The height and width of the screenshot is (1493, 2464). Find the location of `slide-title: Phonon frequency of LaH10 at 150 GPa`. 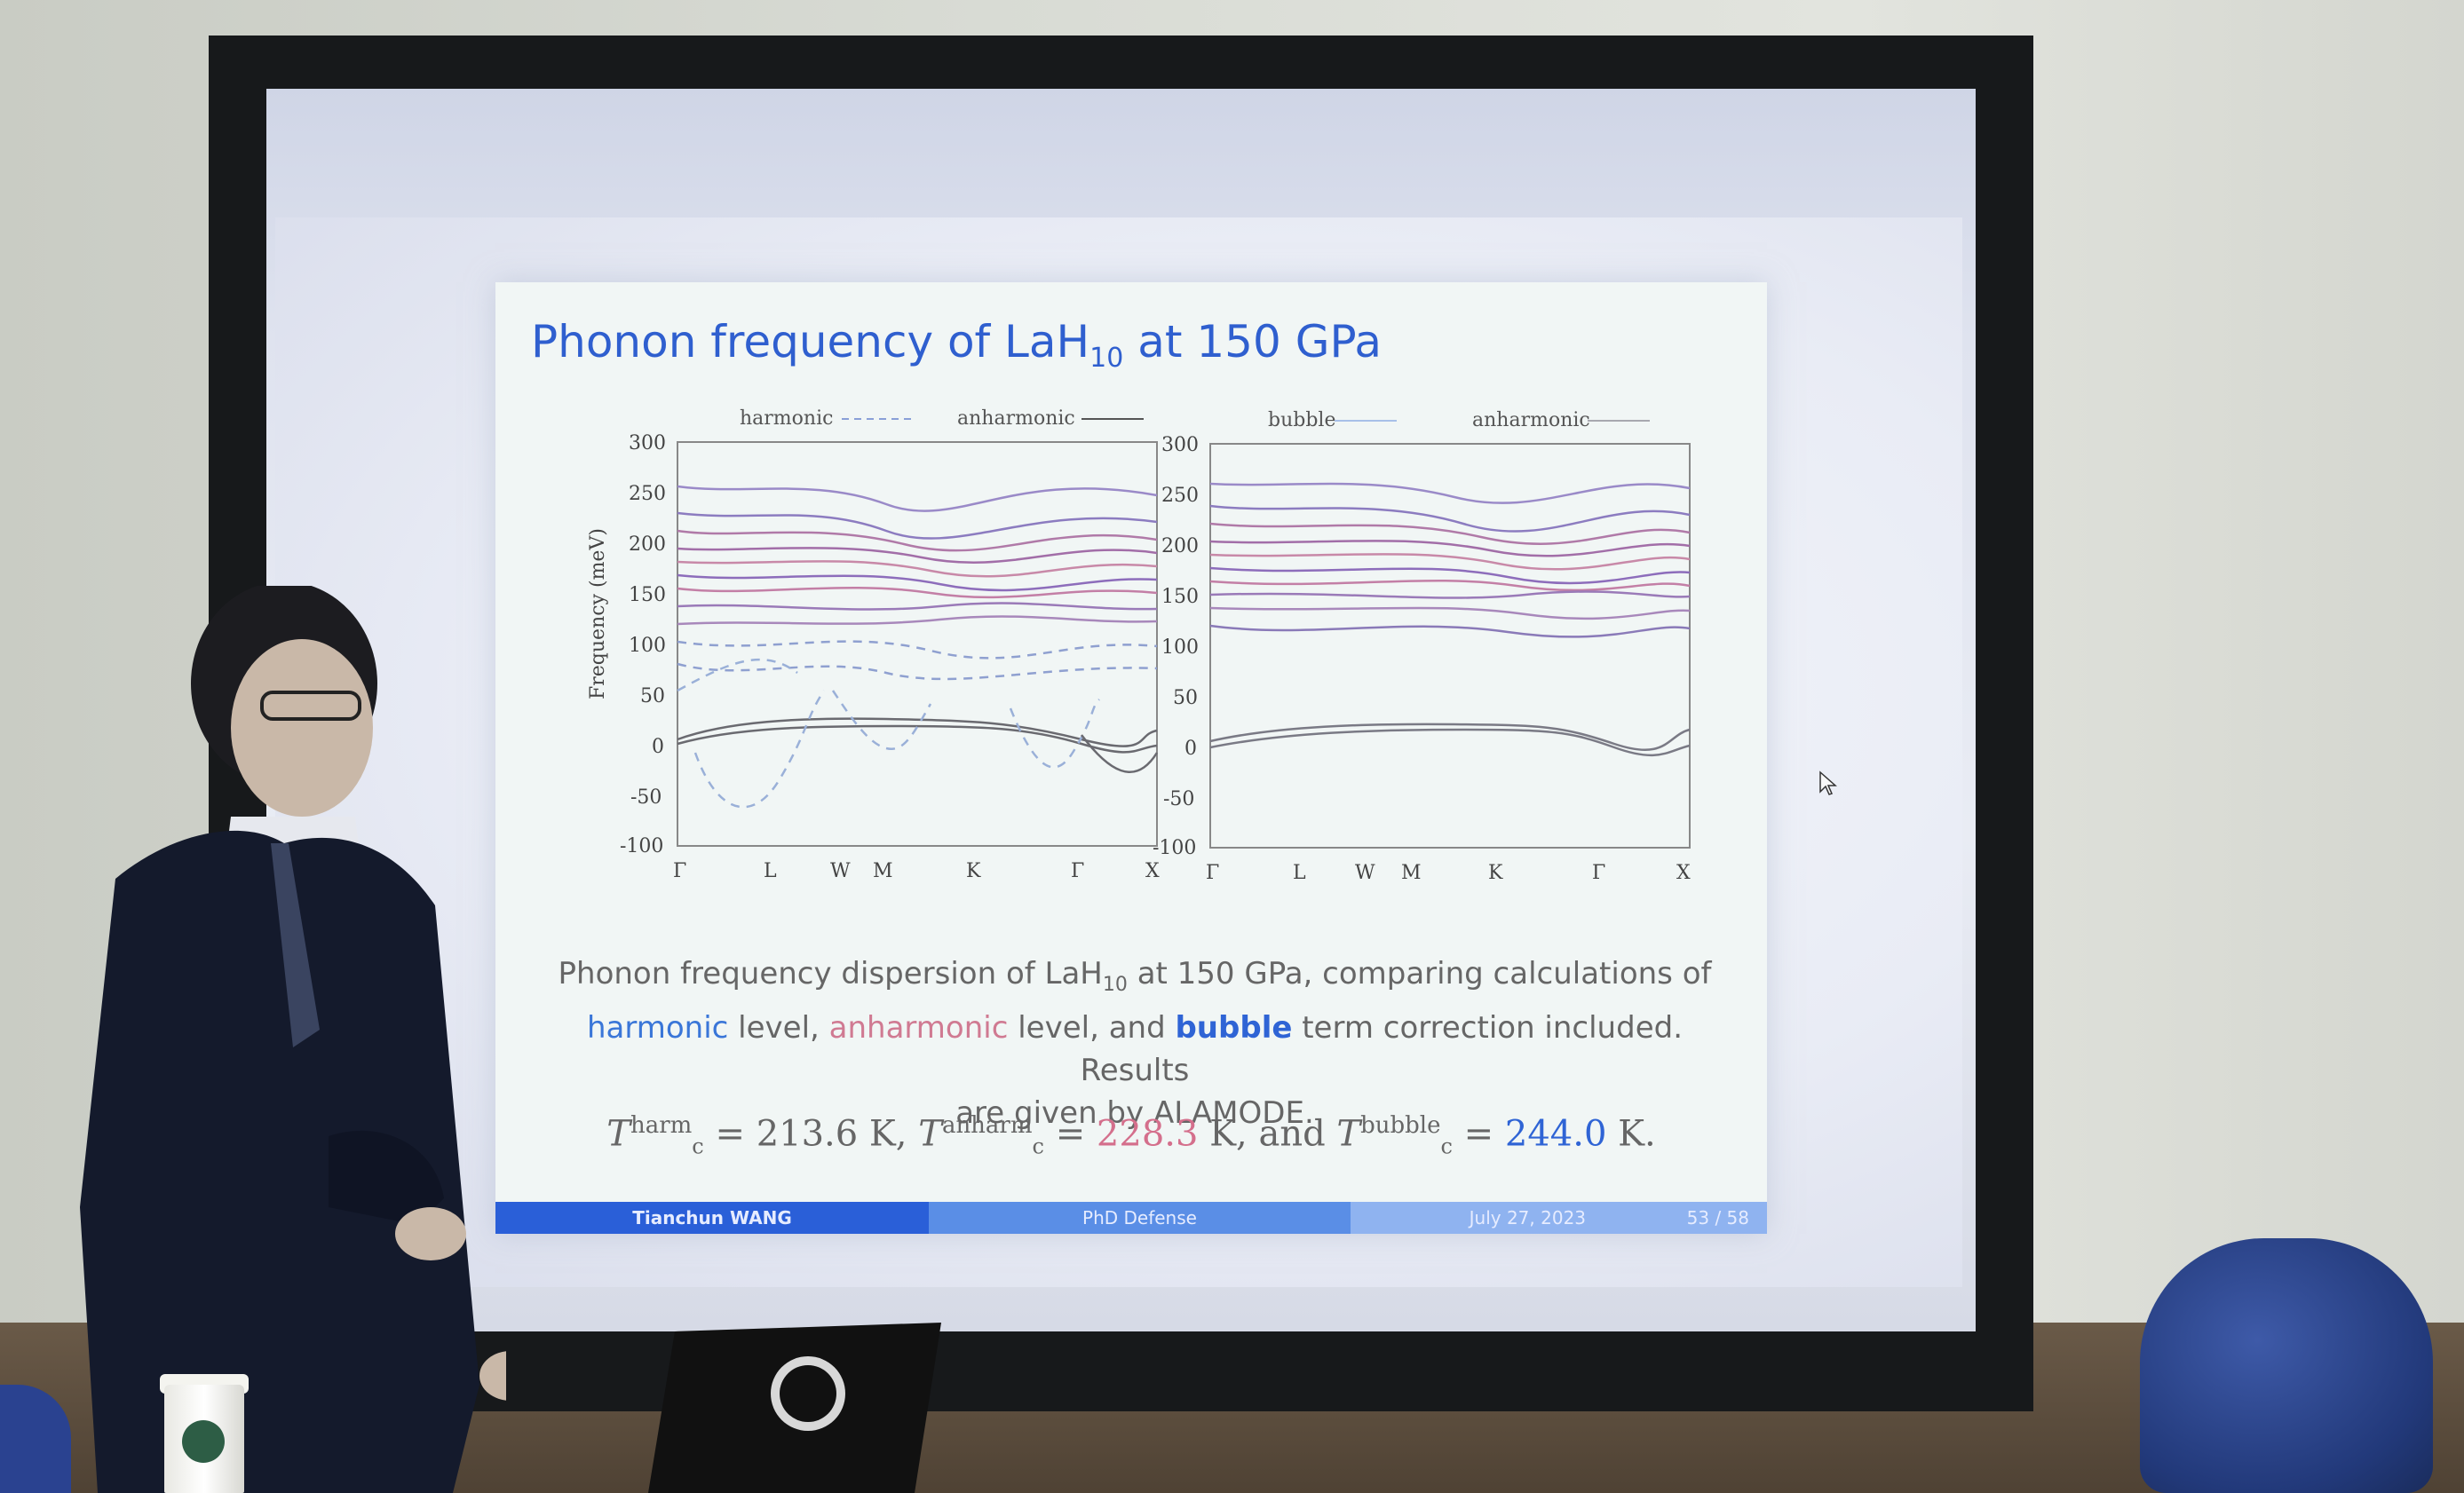

slide-title: Phonon frequency of LaH10 at 150 GPa is located at coordinates (956, 345).